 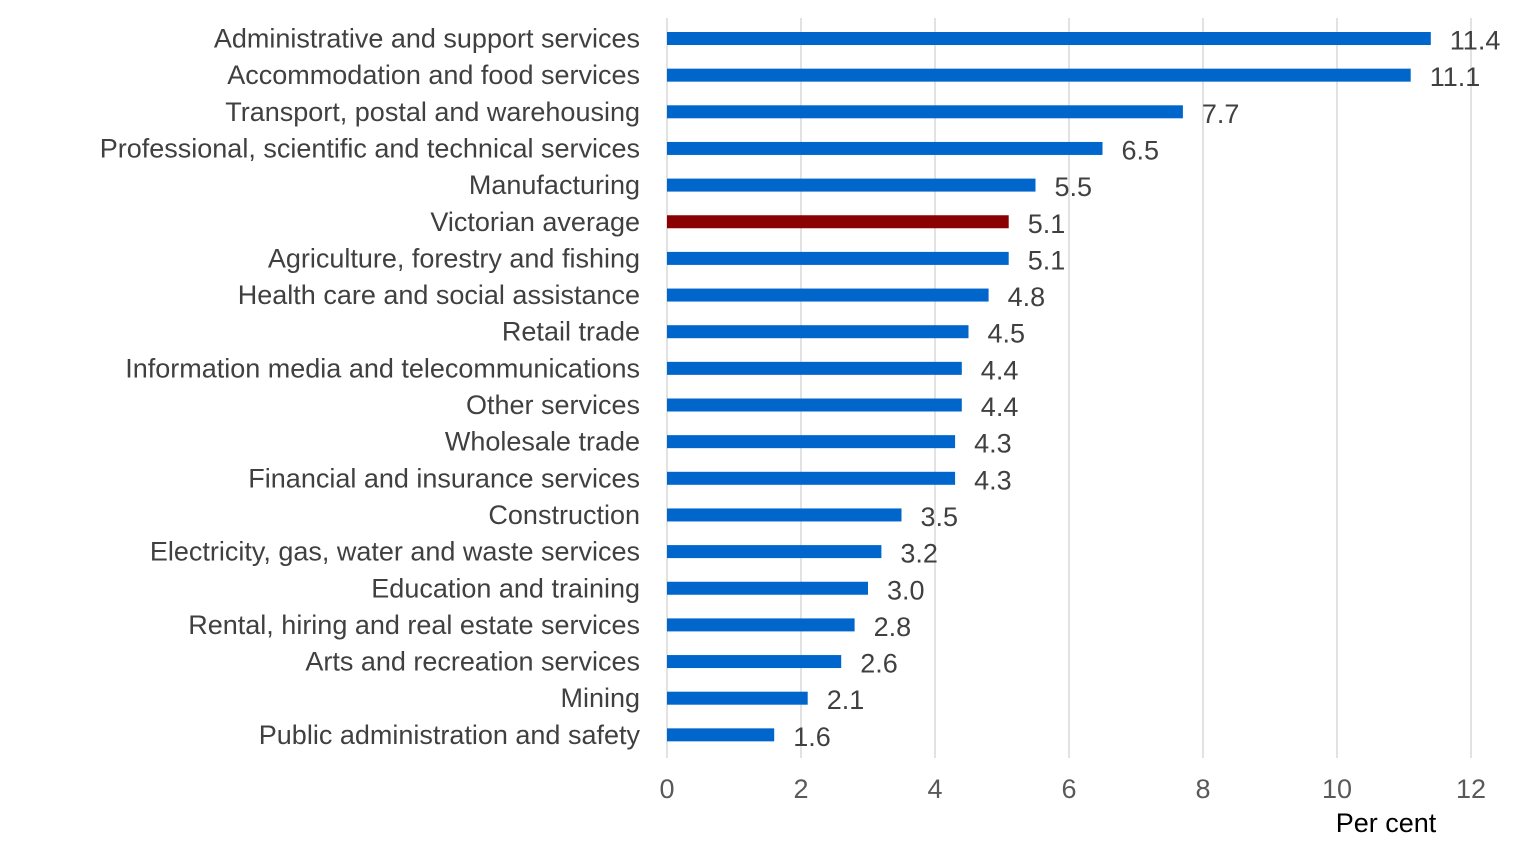 I want to click on data-label: 3.5, so click(x=940, y=517).